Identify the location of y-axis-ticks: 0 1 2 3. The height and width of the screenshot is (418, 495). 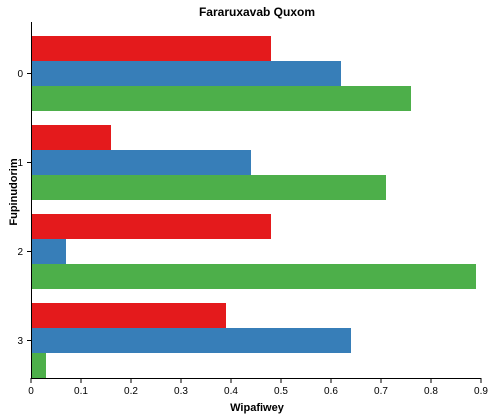
(24, 208).